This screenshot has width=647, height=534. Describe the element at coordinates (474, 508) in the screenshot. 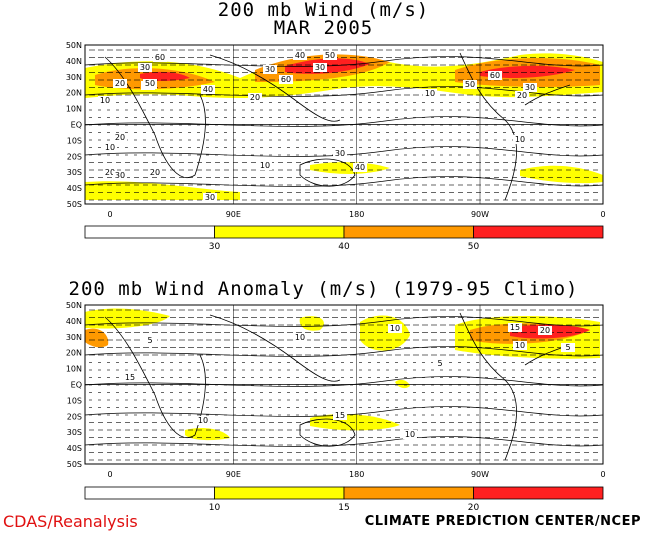

I see `bottom-colorbar-tick-label: 20` at that location.